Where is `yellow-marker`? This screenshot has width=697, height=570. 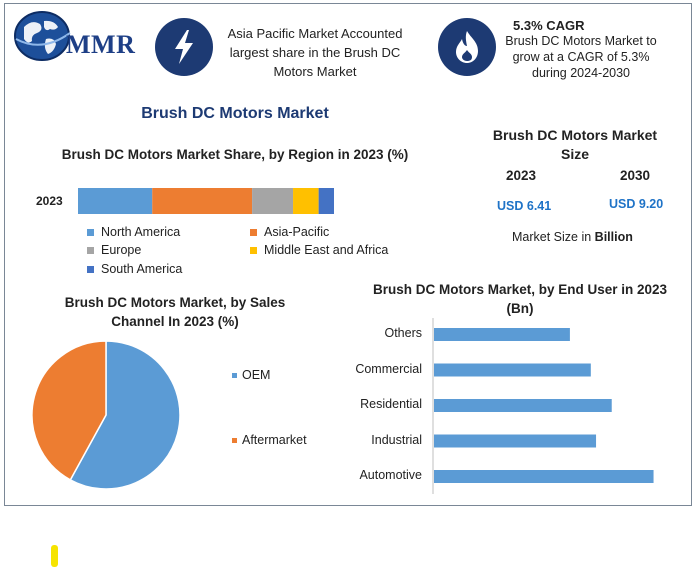 yellow-marker is located at coordinates (54, 556).